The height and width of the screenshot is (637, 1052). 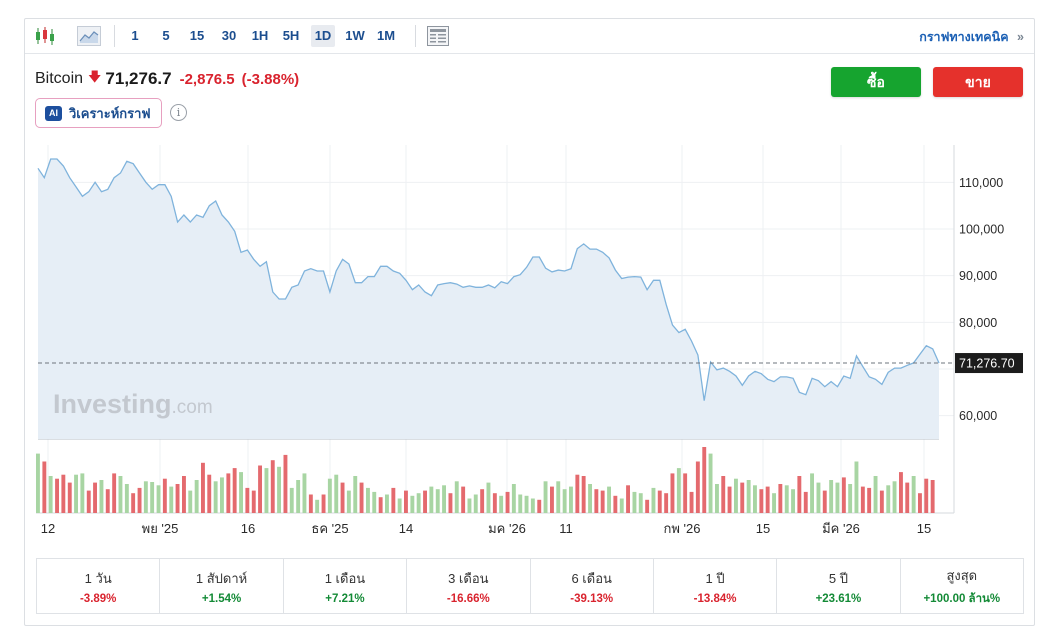 I want to click on performance-value: -13.84%, so click(x=715, y=598).